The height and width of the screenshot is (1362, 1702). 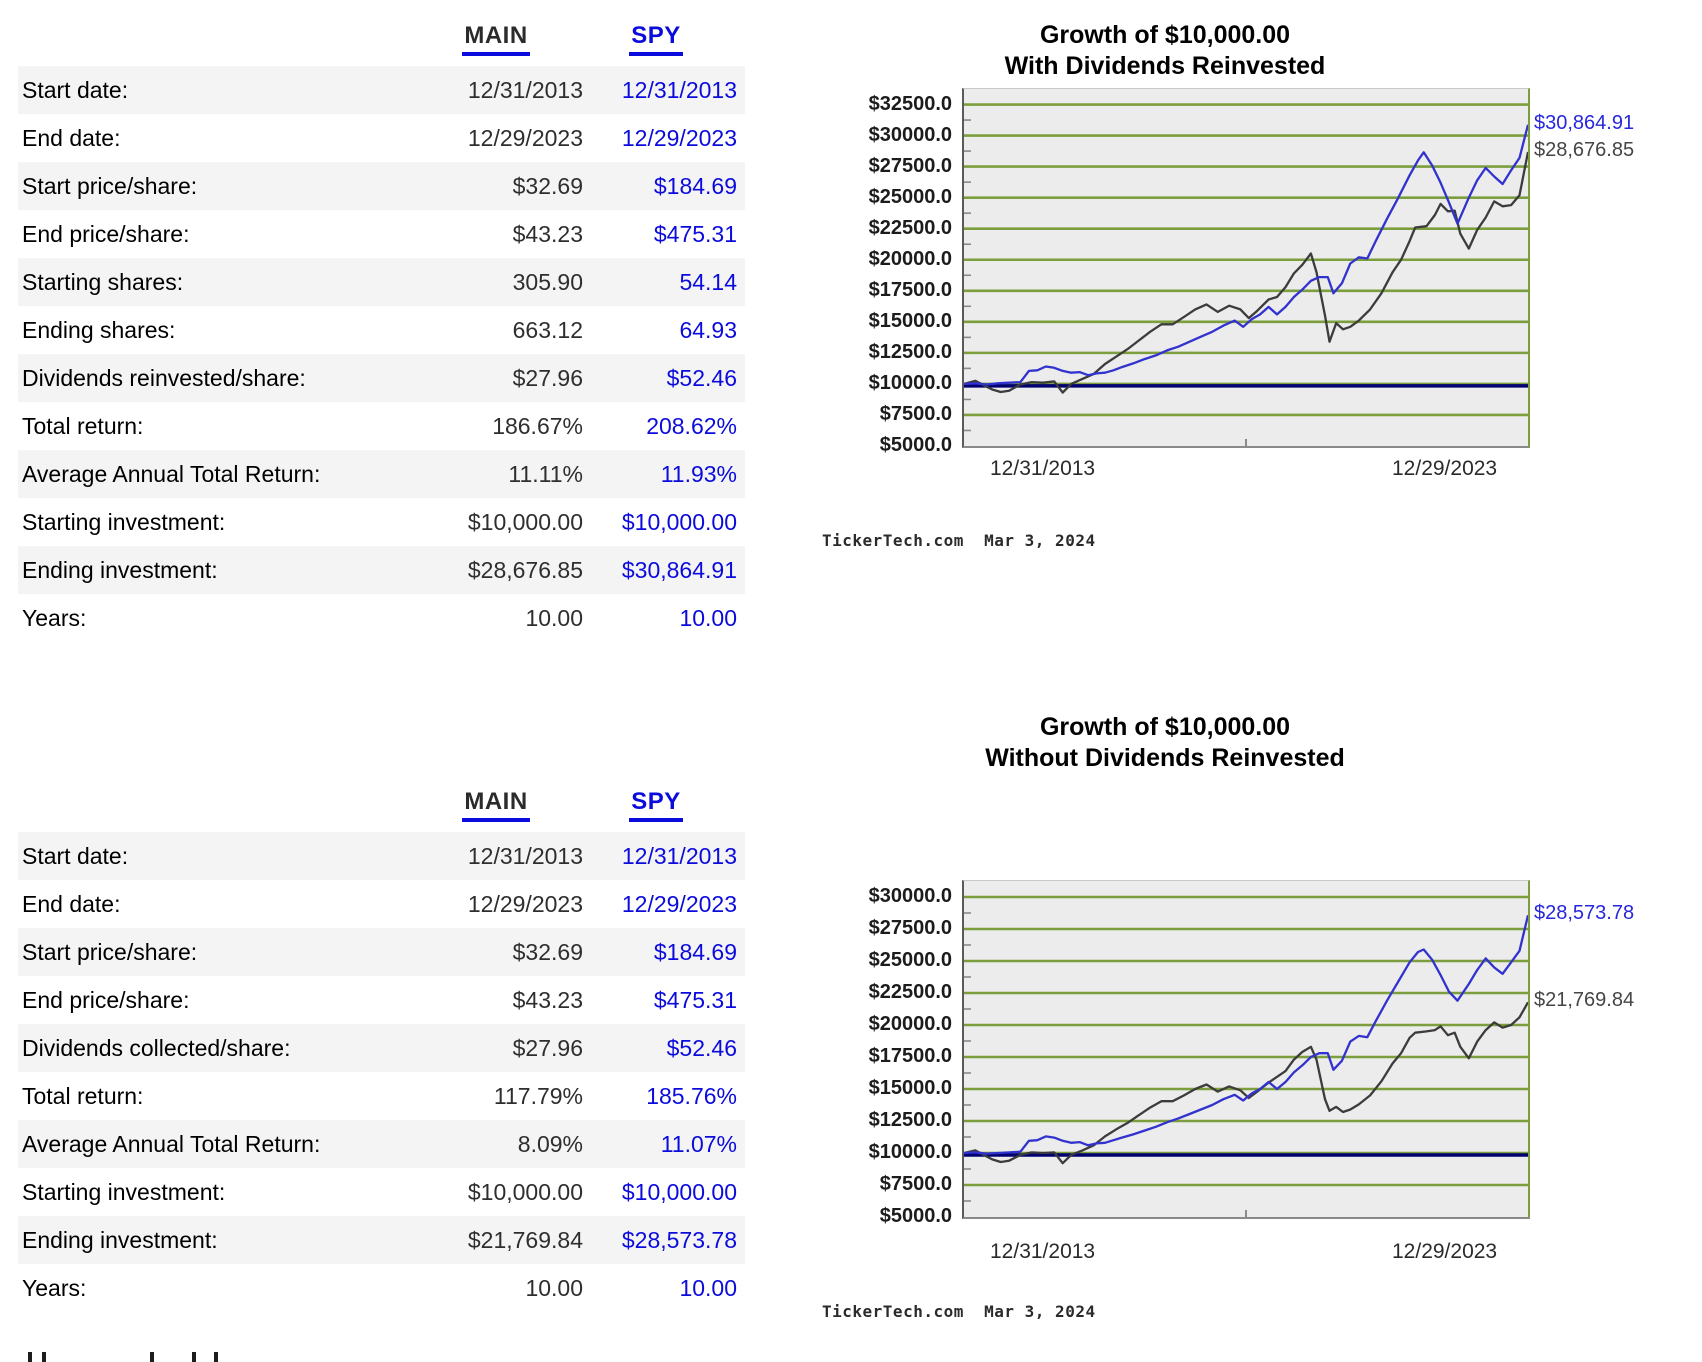 I want to click on spy-value: 64.93, so click(x=708, y=330).